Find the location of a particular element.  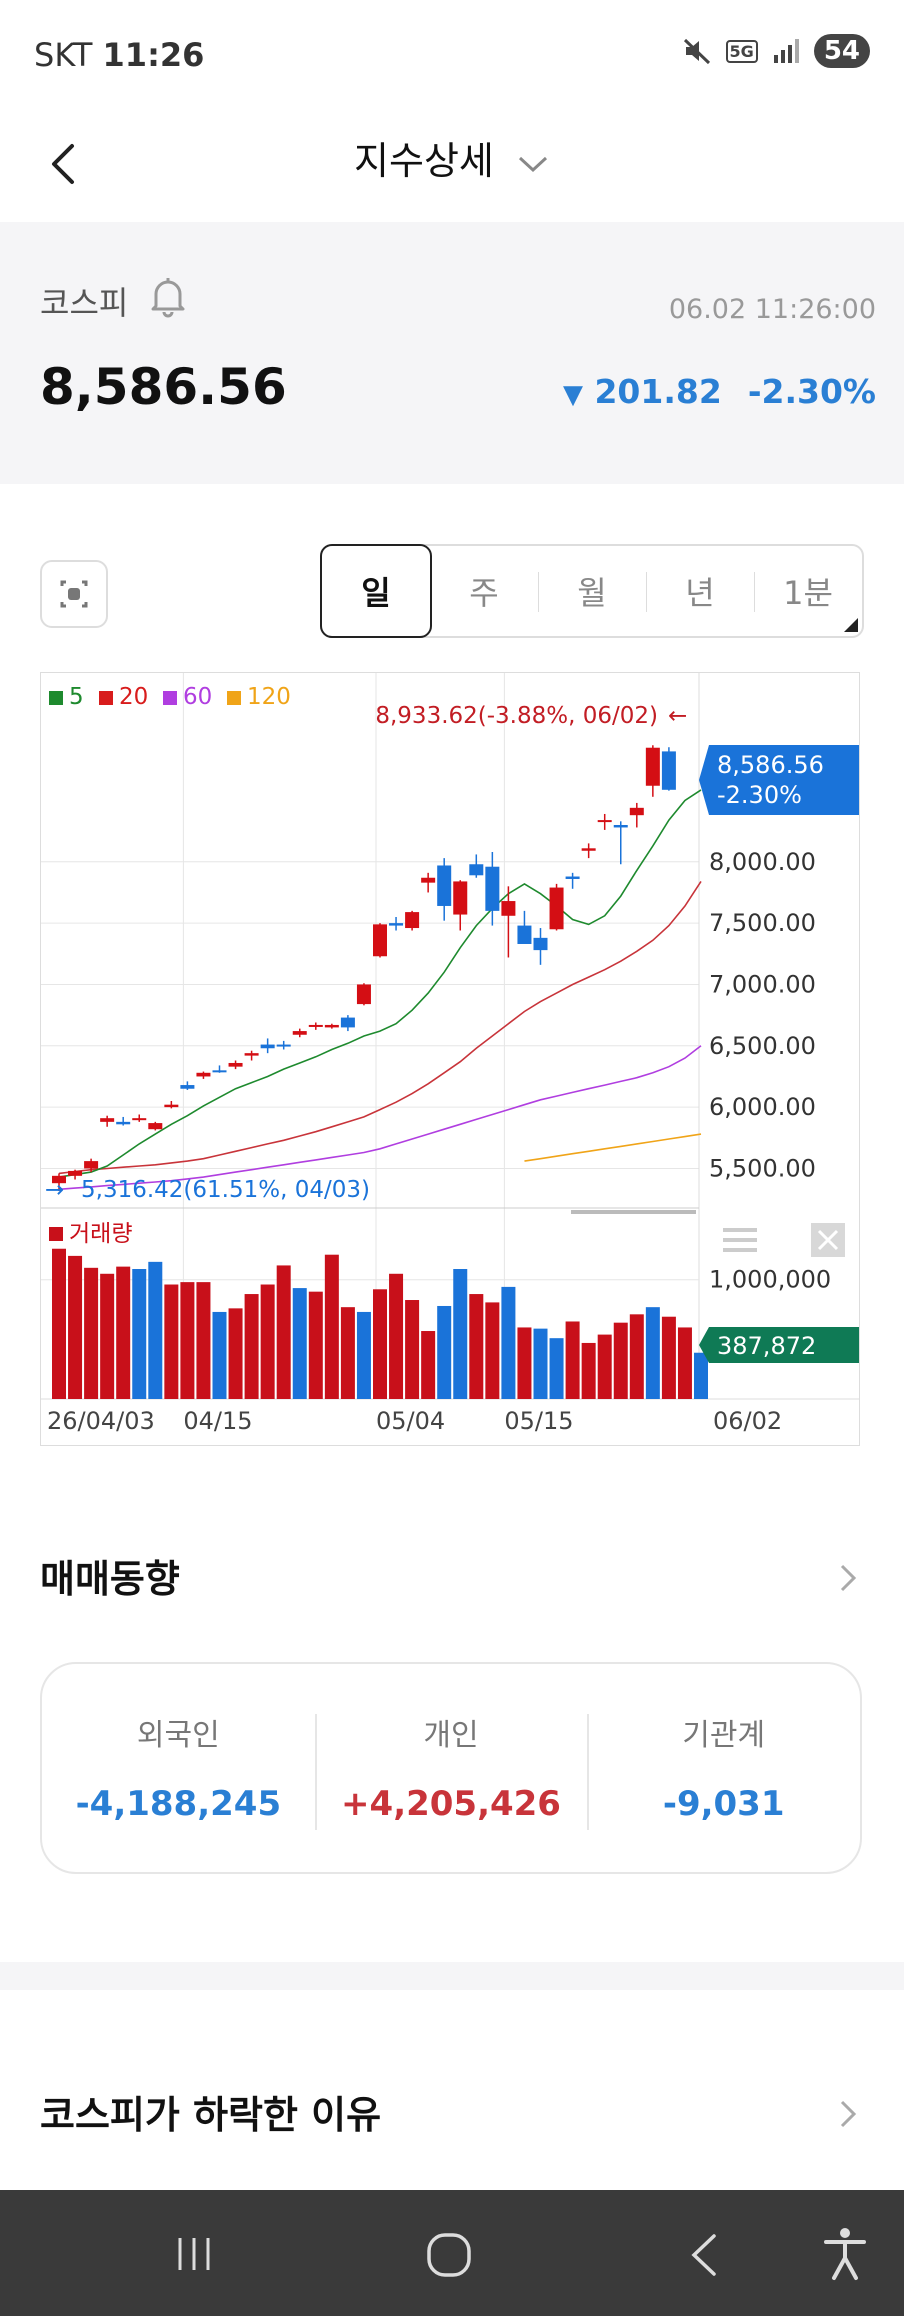

bell-icon is located at coordinates (168, 296).